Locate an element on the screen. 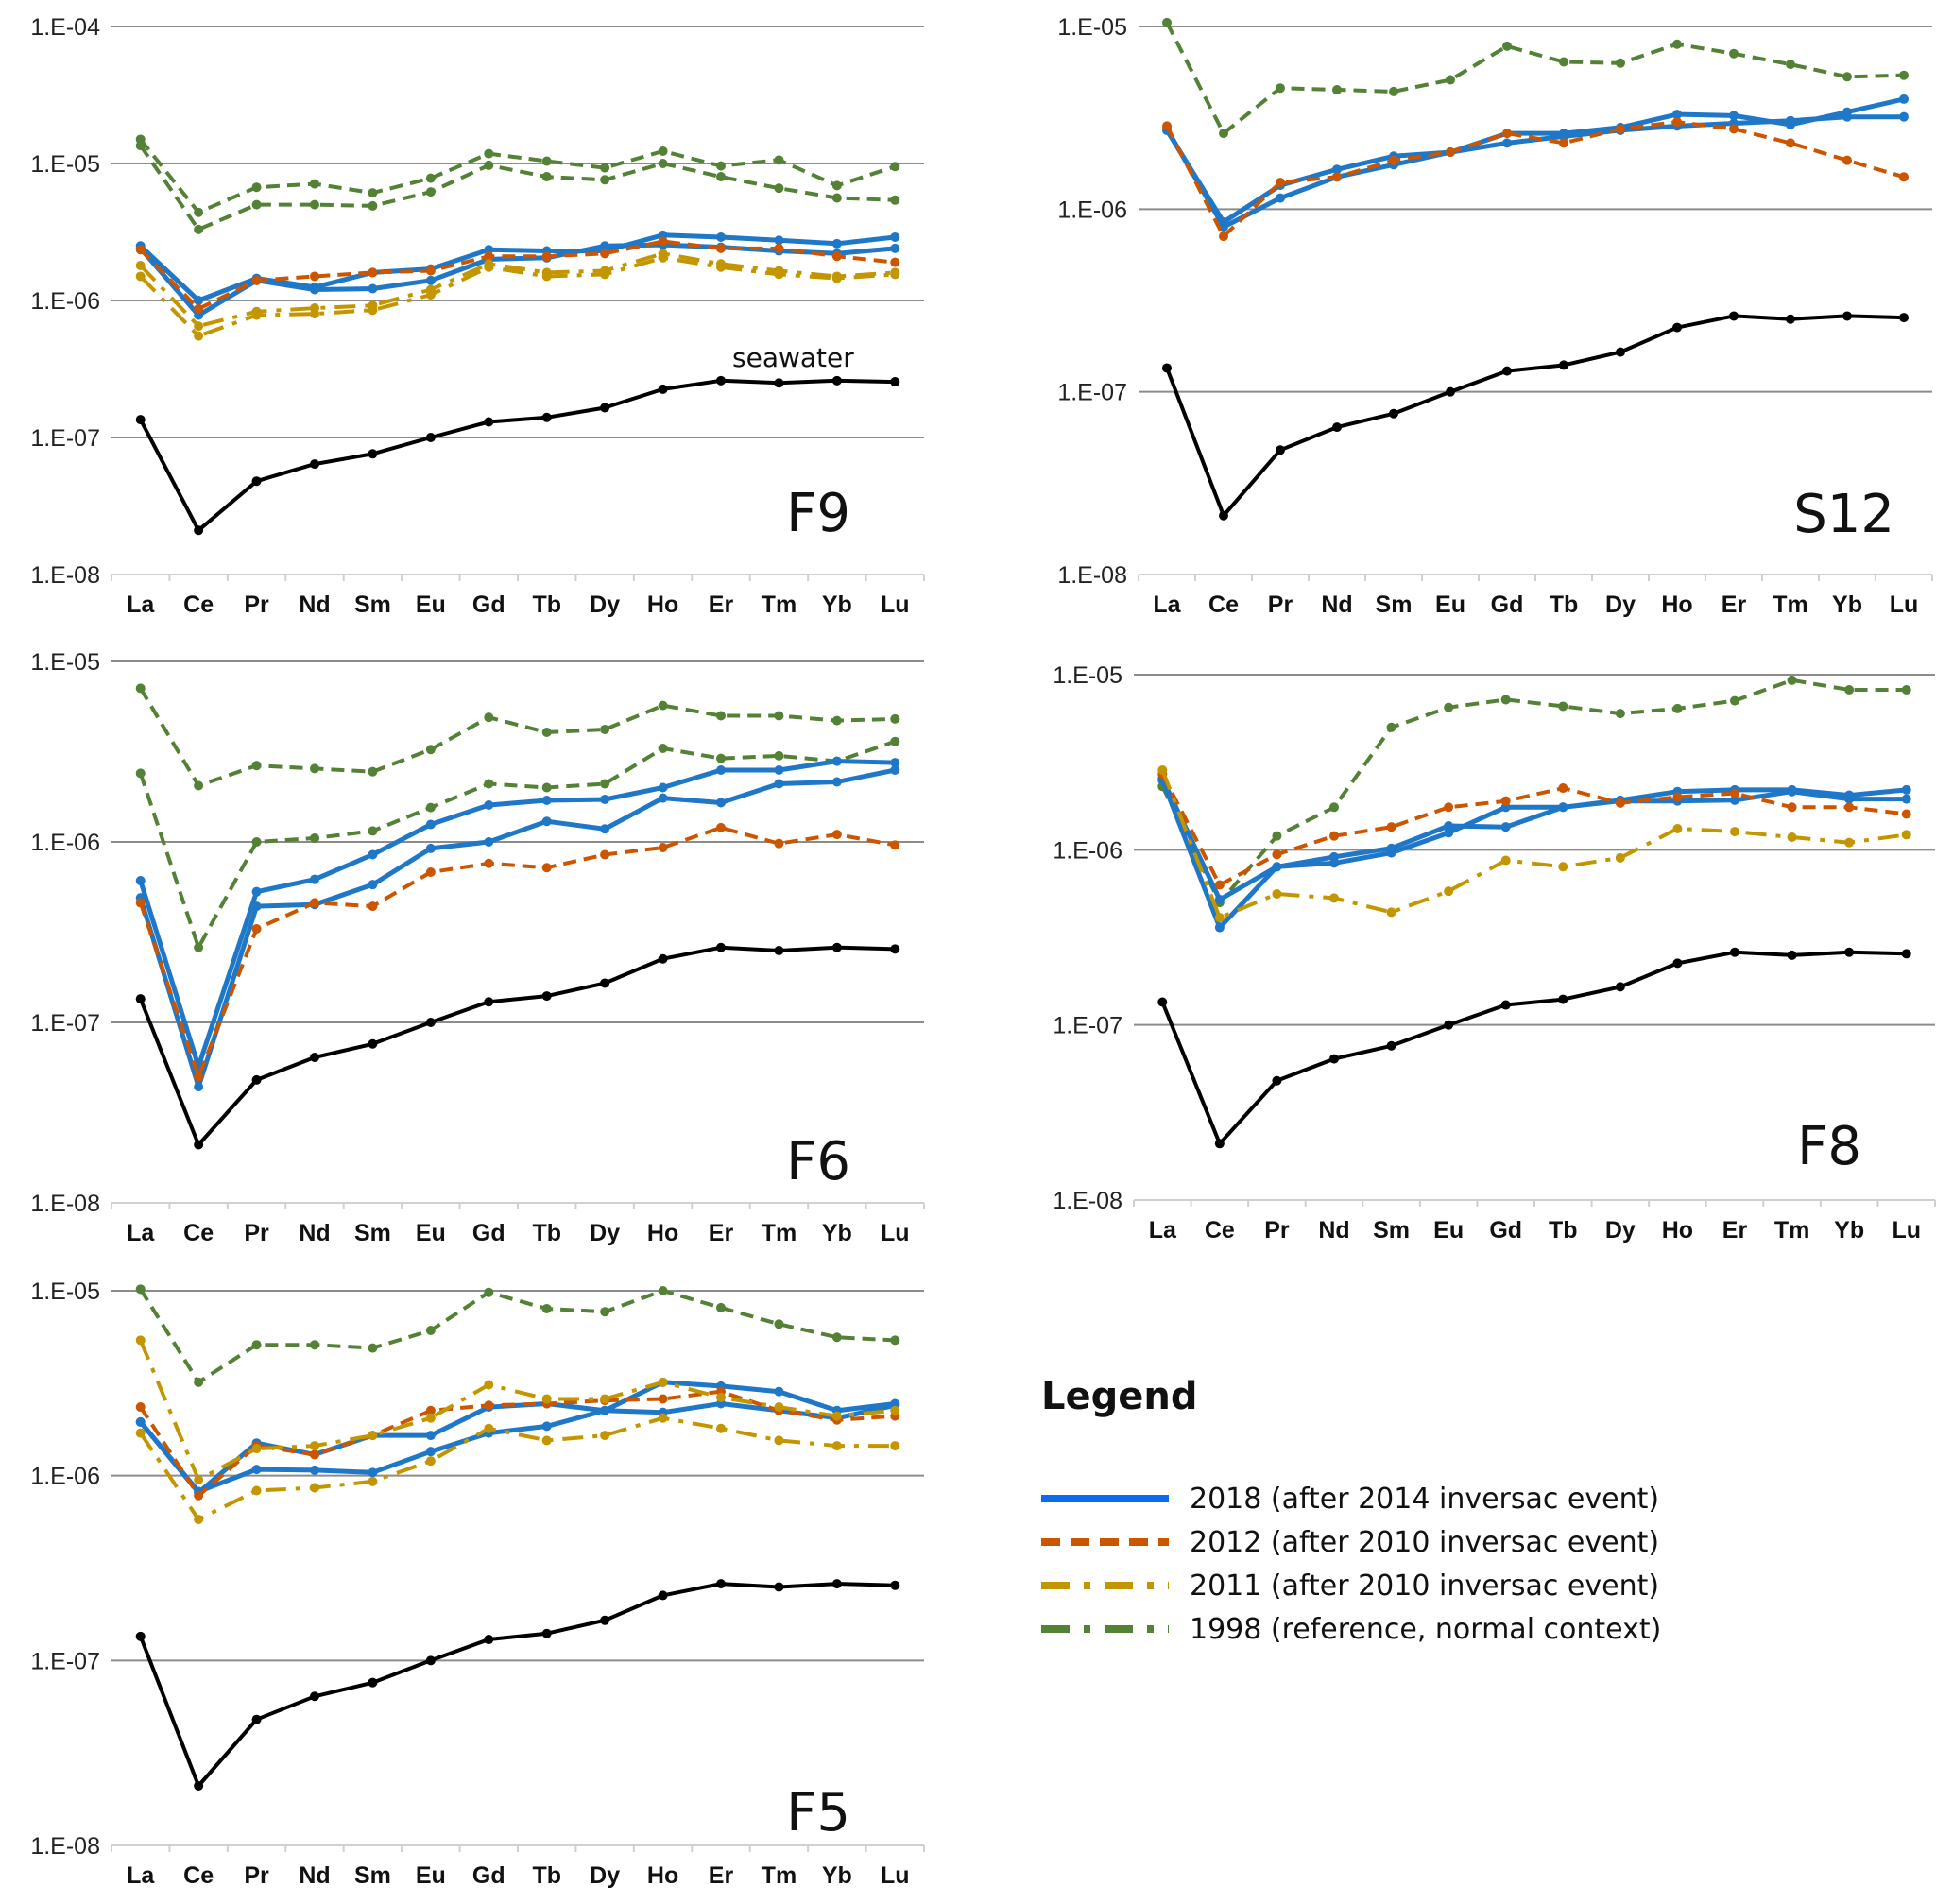 The width and height of the screenshot is (1953, 1904). x-tick-label: Ce is located at coordinates (1220, 1231).